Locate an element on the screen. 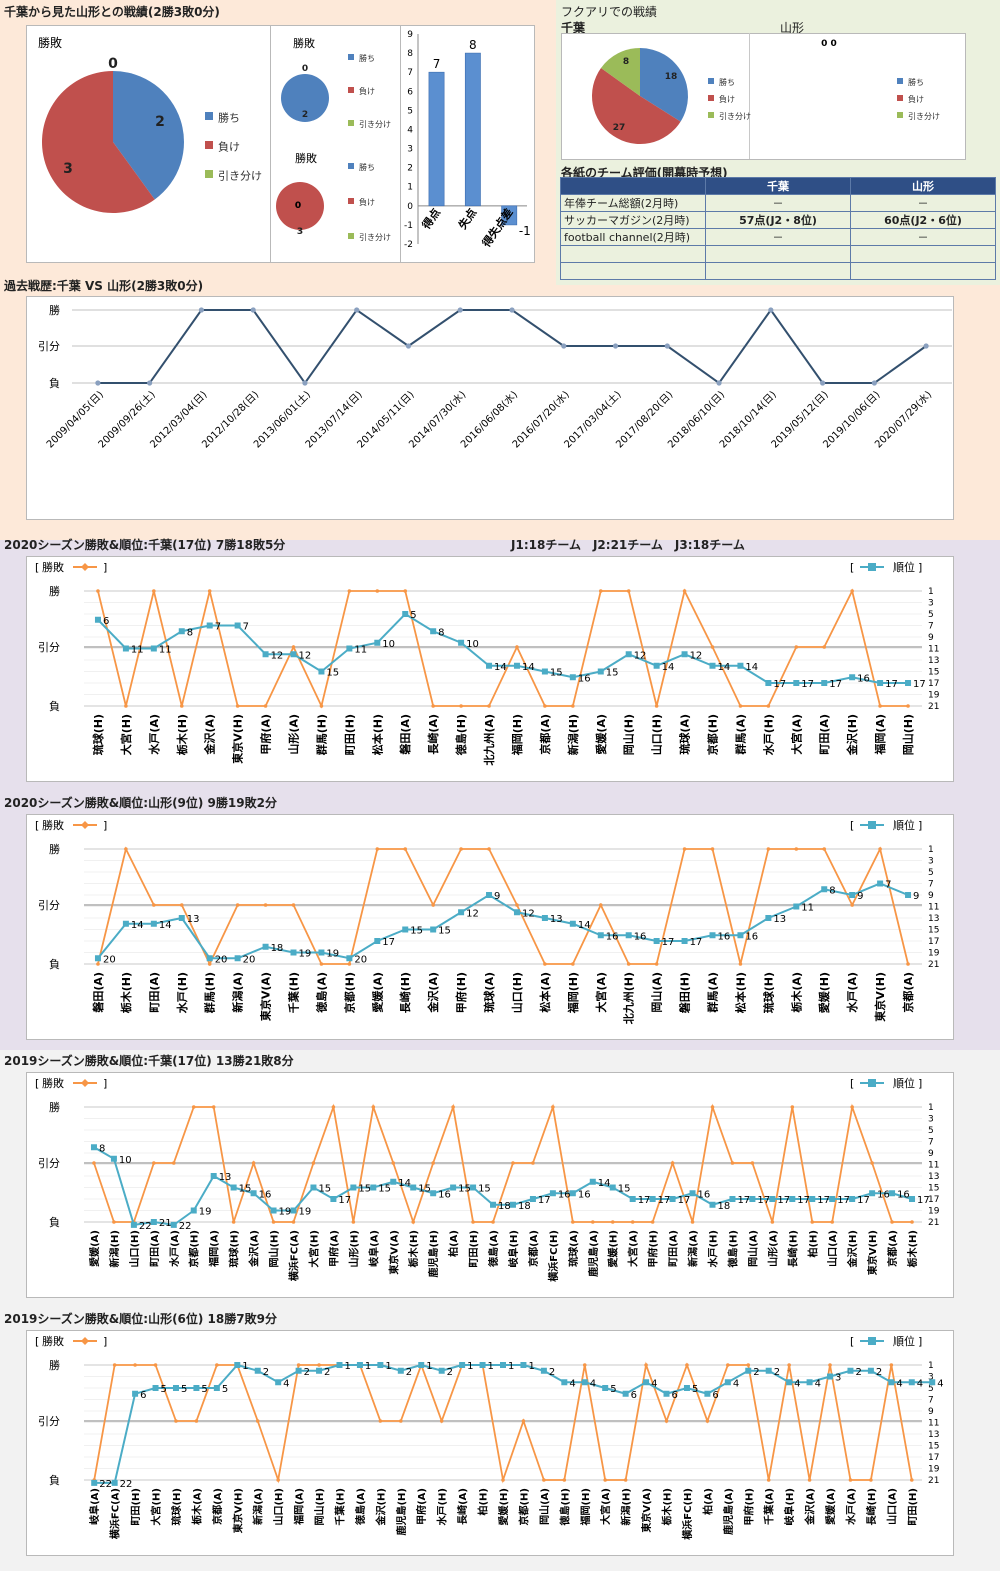  season-x-label: 大宮(A) is located at coordinates (605, 1506).